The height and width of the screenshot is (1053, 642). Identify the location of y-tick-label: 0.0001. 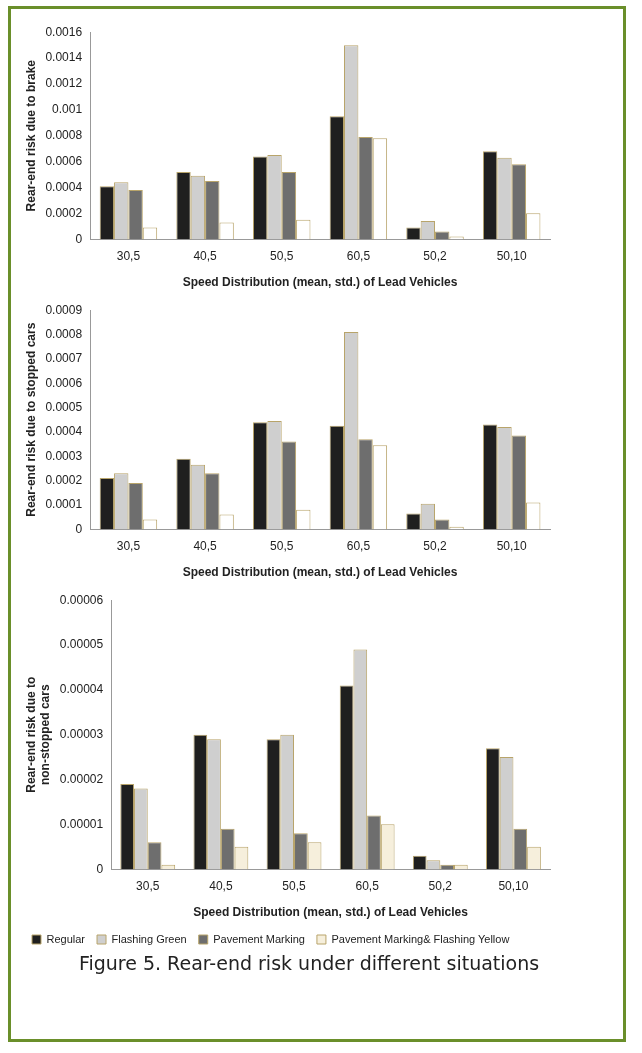
(64, 504).